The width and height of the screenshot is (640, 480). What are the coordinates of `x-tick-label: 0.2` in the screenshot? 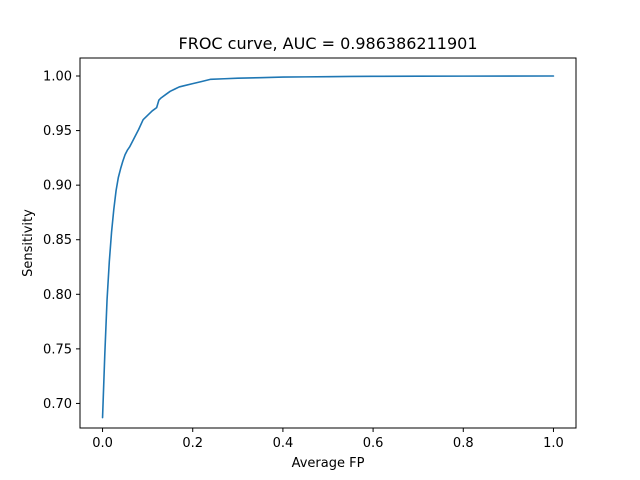 It's located at (192, 443).